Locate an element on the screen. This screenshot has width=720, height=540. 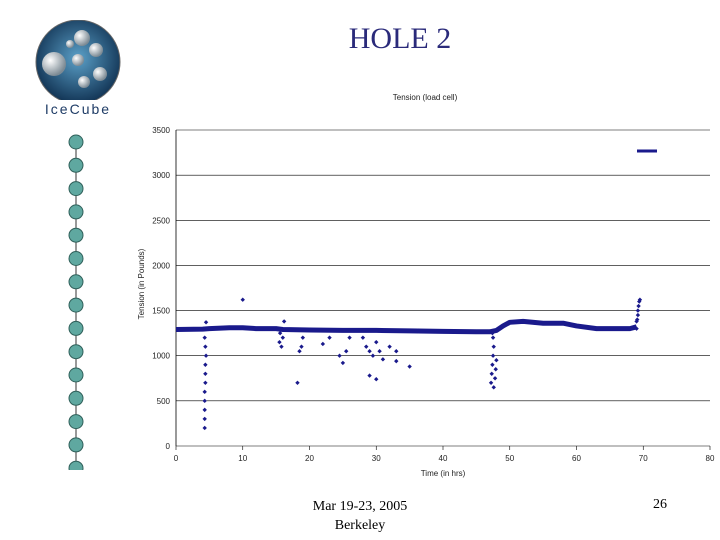
x-tick-label: 30 is located at coordinates (376, 458).